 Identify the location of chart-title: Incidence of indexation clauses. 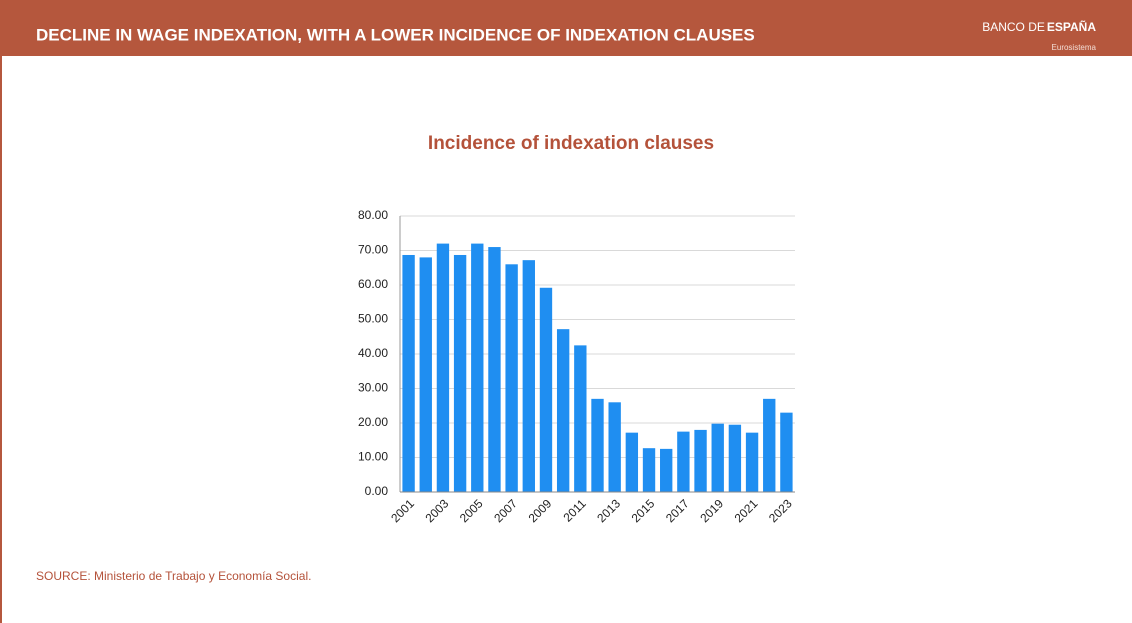
(571, 143).